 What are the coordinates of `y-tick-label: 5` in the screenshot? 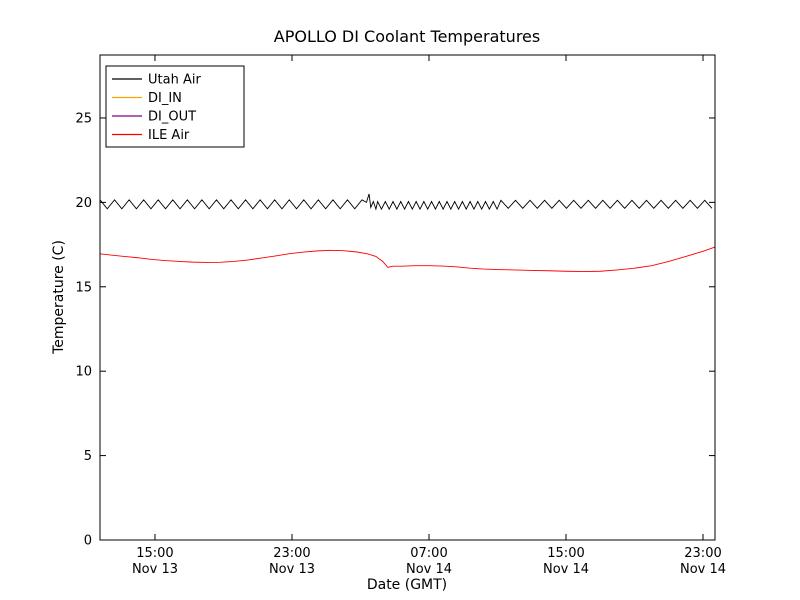 It's located at (88, 456).